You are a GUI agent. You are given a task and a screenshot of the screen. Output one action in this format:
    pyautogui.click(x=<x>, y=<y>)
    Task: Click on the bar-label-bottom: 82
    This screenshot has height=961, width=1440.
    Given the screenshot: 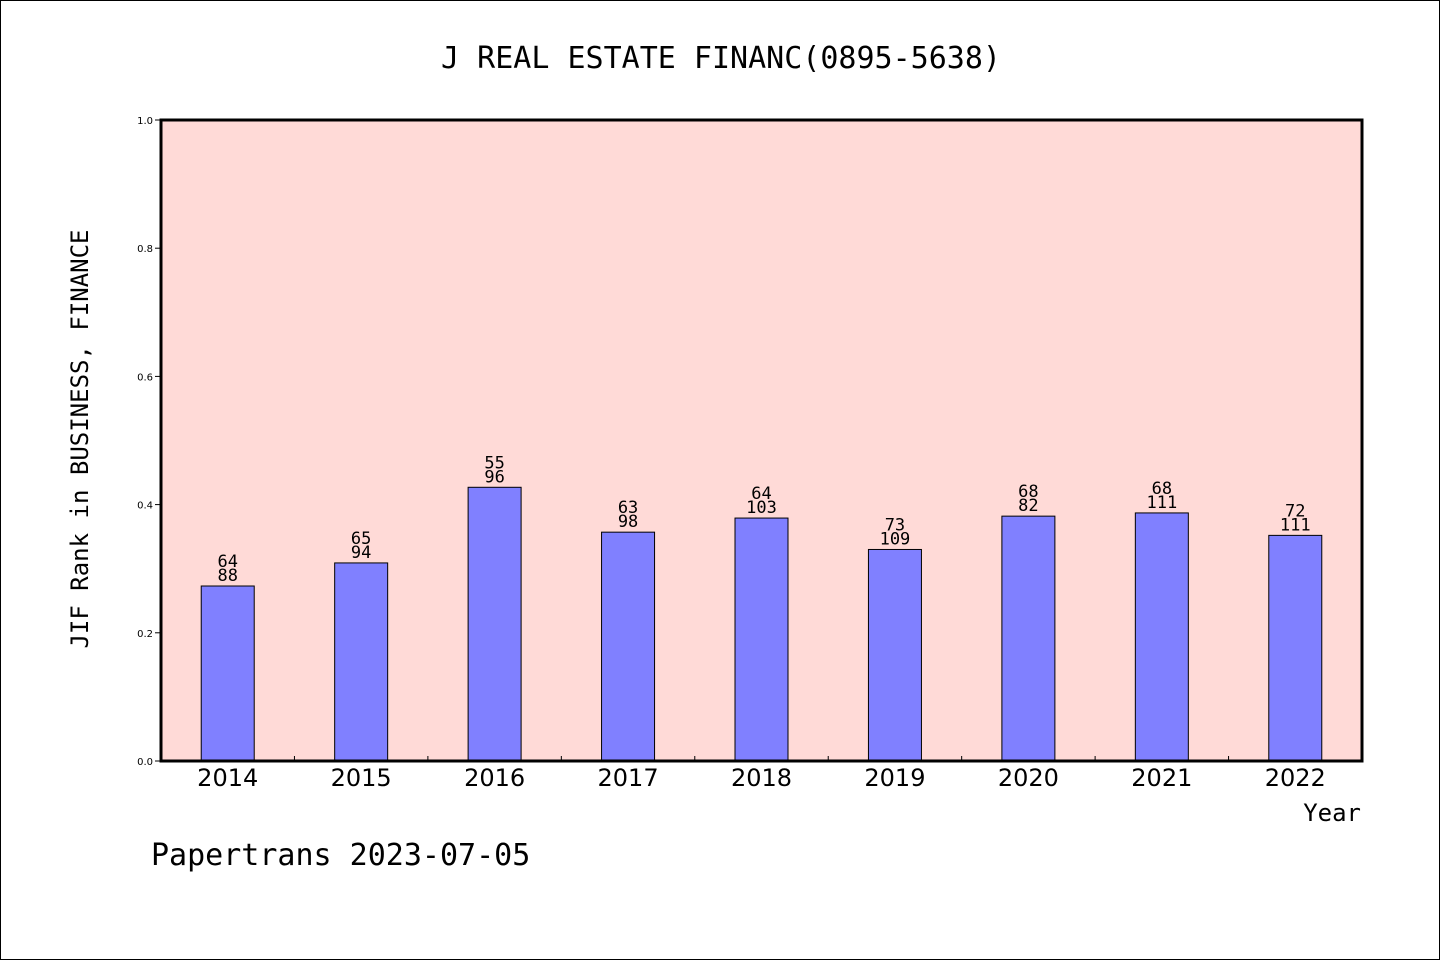 What is the action you would take?
    pyautogui.click(x=1028, y=506)
    